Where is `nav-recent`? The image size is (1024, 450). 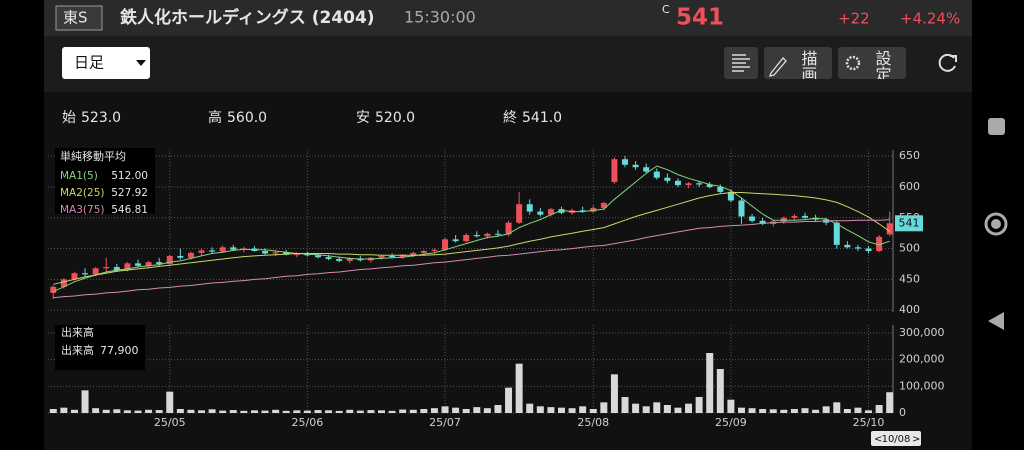 nav-recent is located at coordinates (996, 126).